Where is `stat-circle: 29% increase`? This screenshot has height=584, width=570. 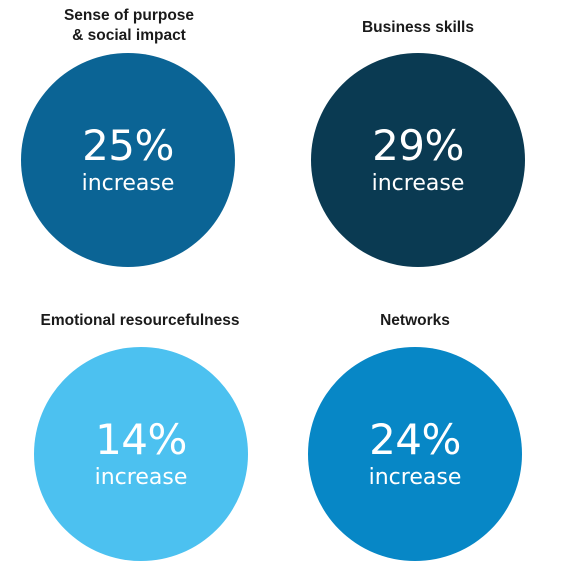 stat-circle: 29% increase is located at coordinates (418, 160).